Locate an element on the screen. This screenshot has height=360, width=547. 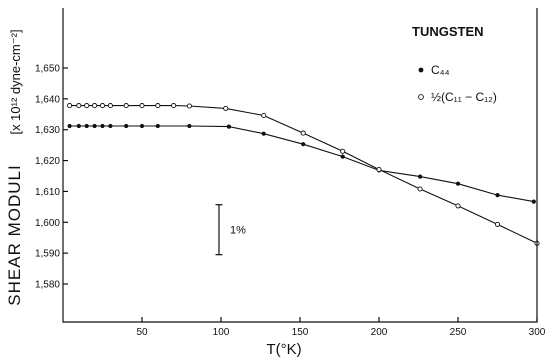
x-tick-label: 100 is located at coordinates (221, 332).